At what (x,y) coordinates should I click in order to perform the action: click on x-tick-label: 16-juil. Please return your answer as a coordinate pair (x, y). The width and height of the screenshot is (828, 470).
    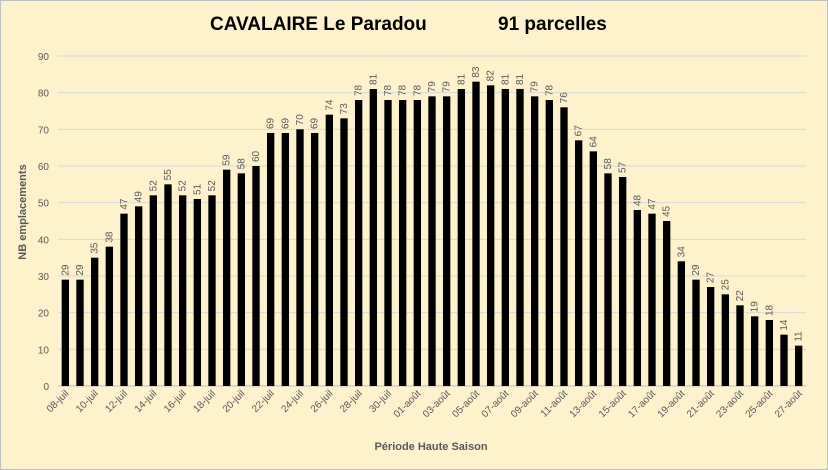
    Looking at the image, I should click on (175, 401).